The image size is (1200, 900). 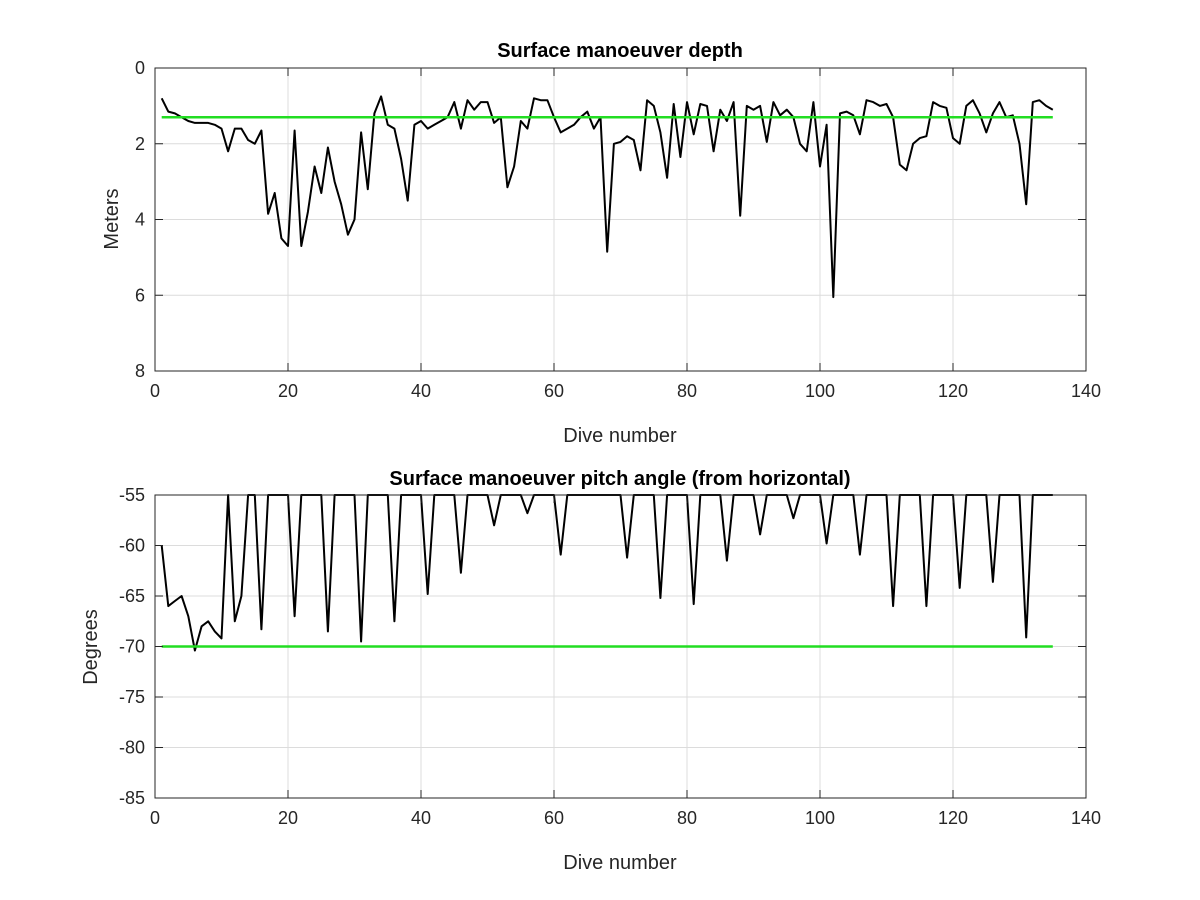 I want to click on pitch-plot-y-tick-label: -80, so click(x=132, y=748).